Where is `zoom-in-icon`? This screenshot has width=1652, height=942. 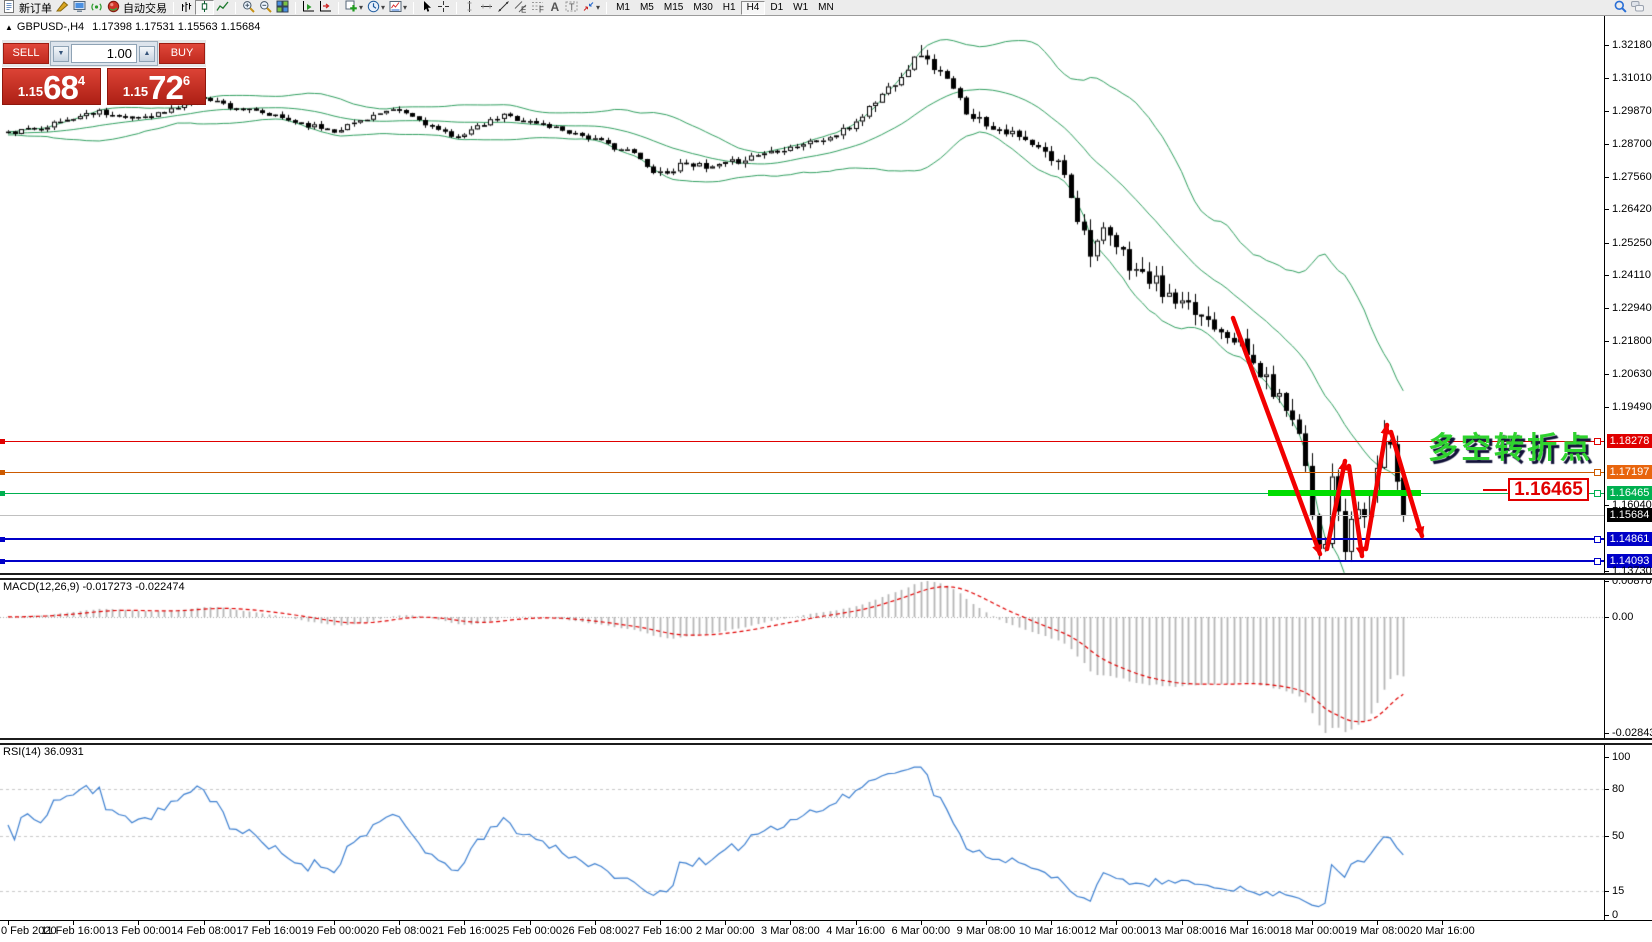
zoom-in-icon is located at coordinates (248, 7).